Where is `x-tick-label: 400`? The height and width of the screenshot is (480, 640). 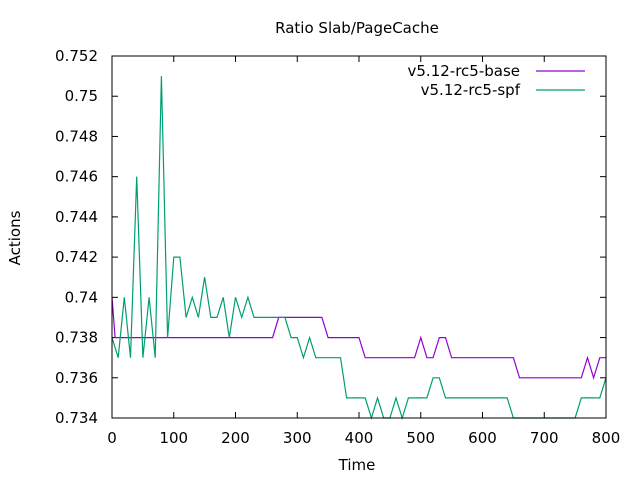
x-tick-label: 400 is located at coordinates (359, 438).